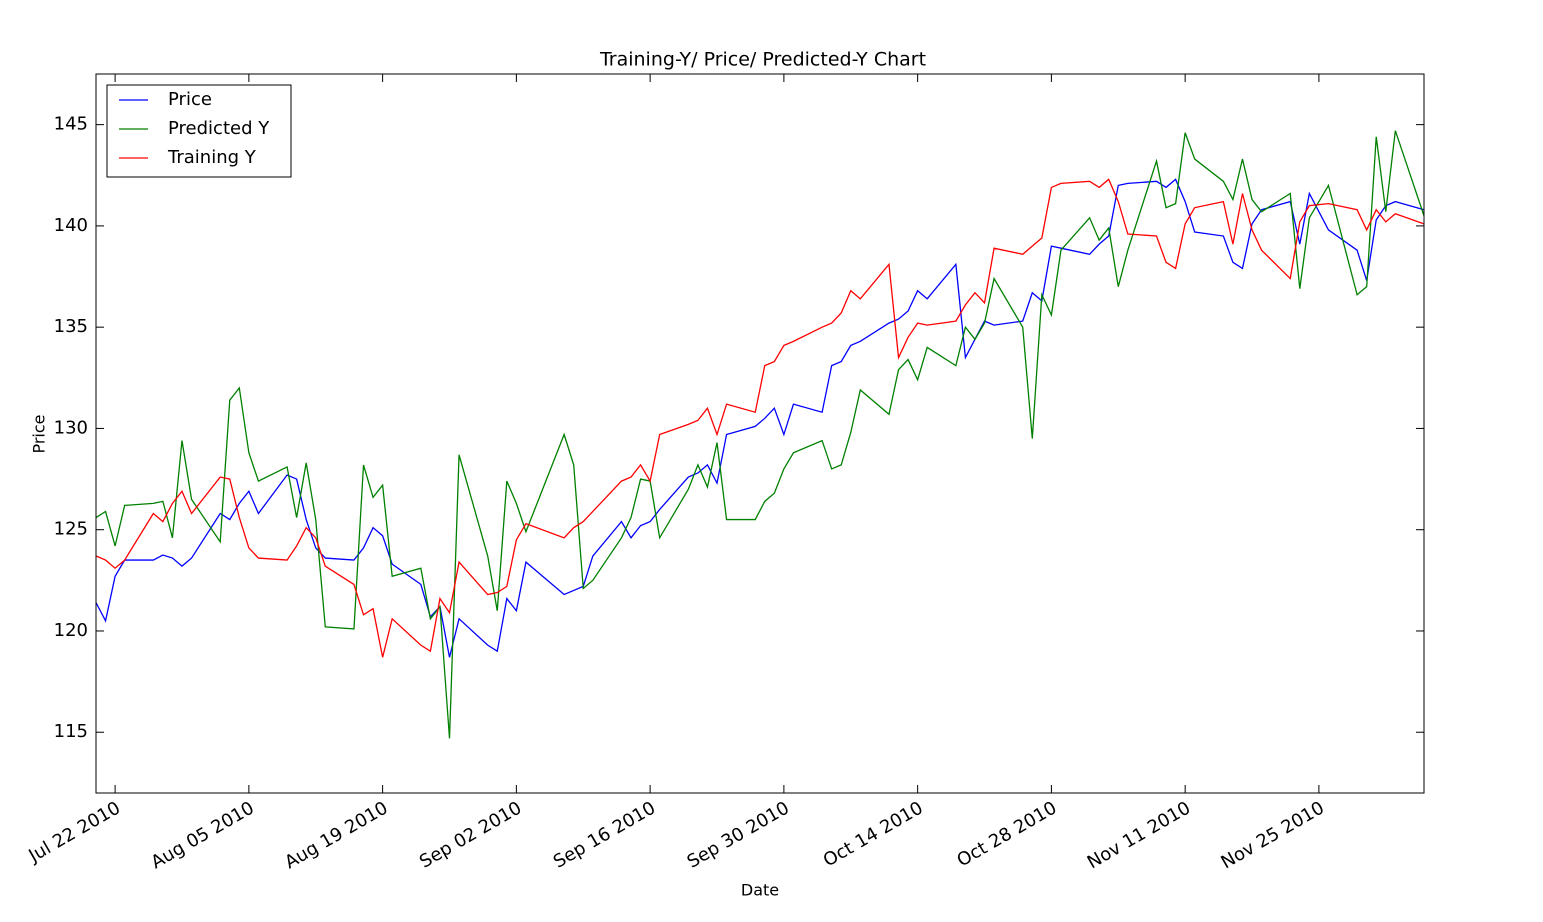 Image resolution: width=1543 pixels, height=922 pixels. I want to click on chart-title: Training-Y/ Price/ Predicted-Y Chart, so click(762, 60).